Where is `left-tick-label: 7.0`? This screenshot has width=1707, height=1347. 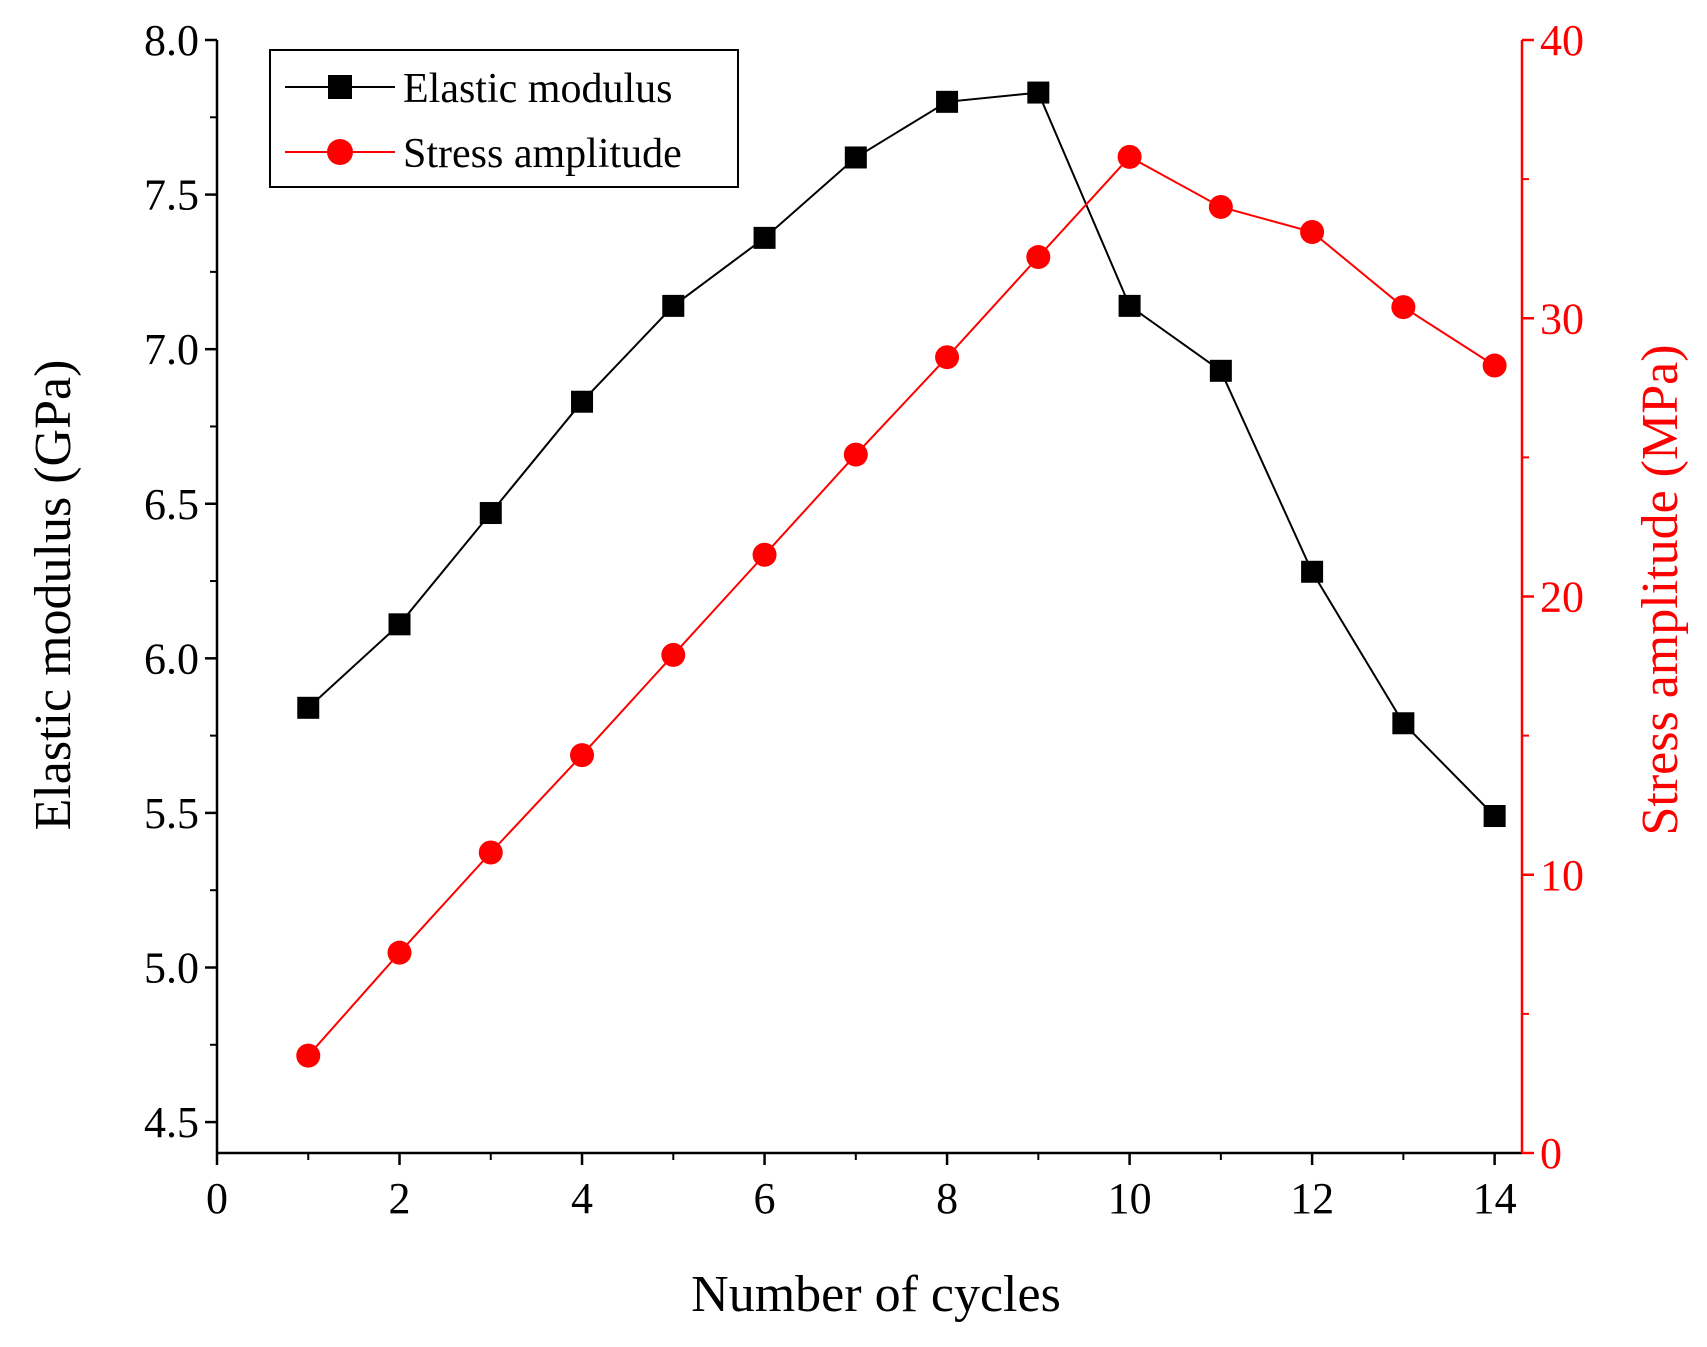 left-tick-label: 7.0 is located at coordinates (171, 349).